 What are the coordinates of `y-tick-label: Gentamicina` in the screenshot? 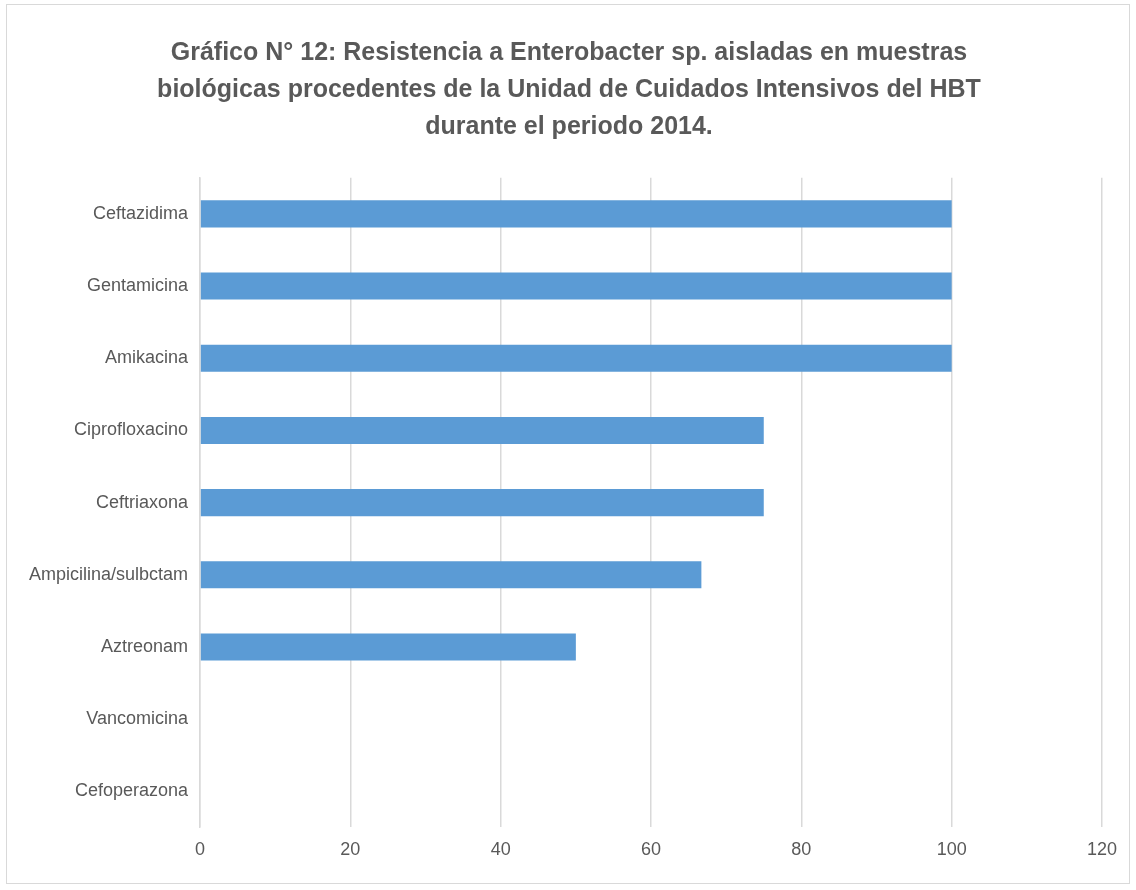 It's located at (138, 285).